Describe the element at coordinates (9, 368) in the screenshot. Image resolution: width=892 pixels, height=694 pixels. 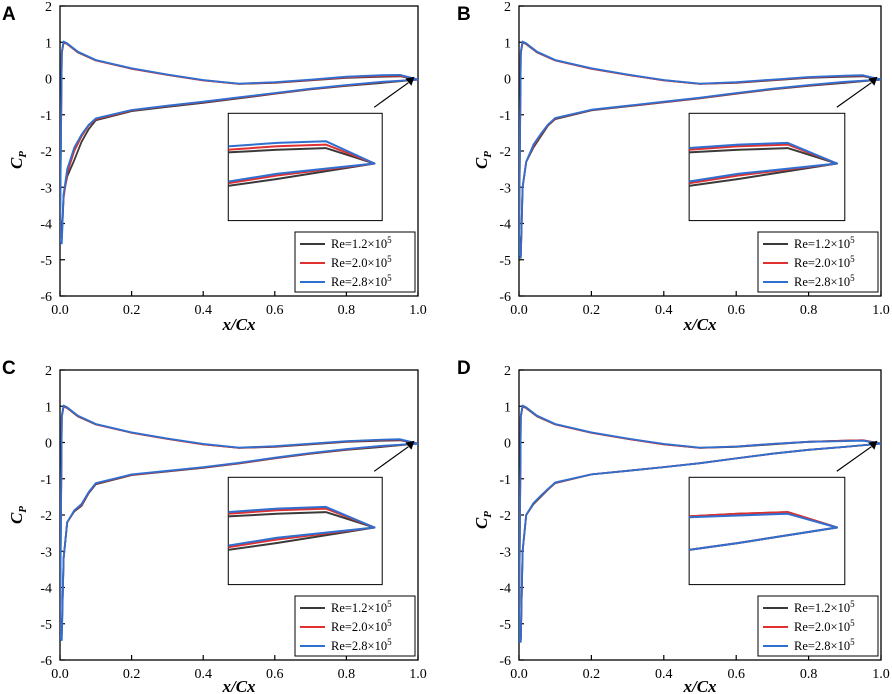
I see `panel-letter: C` at that location.